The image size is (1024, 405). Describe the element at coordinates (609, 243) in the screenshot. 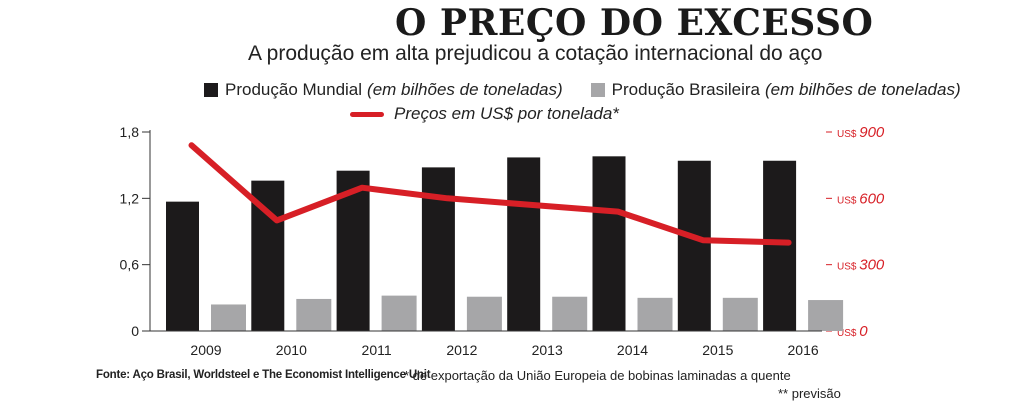

I see `bar-world-2014` at that location.